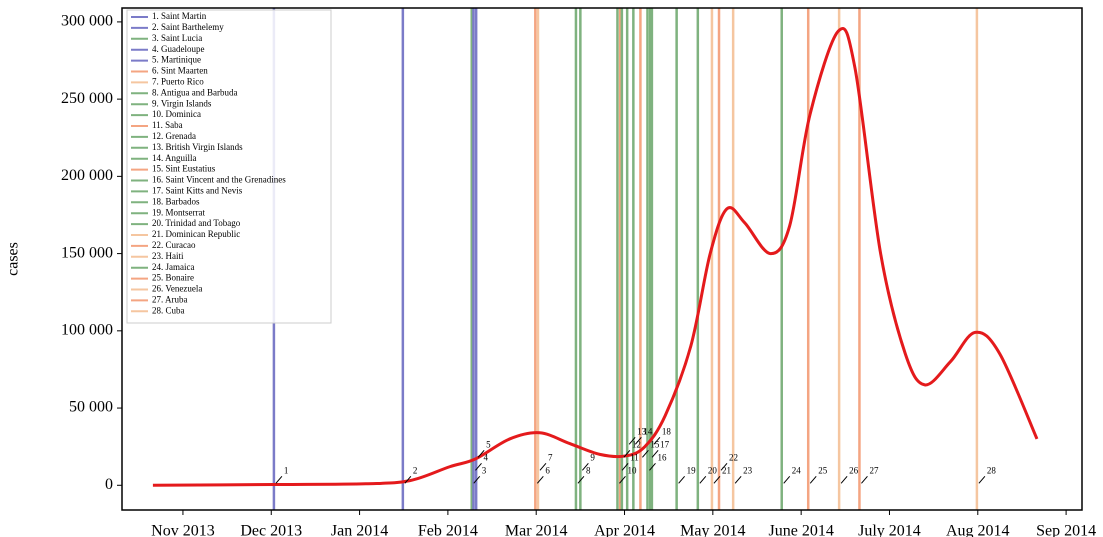 The height and width of the screenshot is (537, 1103). What do you see at coordinates (854, 470) in the screenshot?
I see `annotation-label: 26` at bounding box center [854, 470].